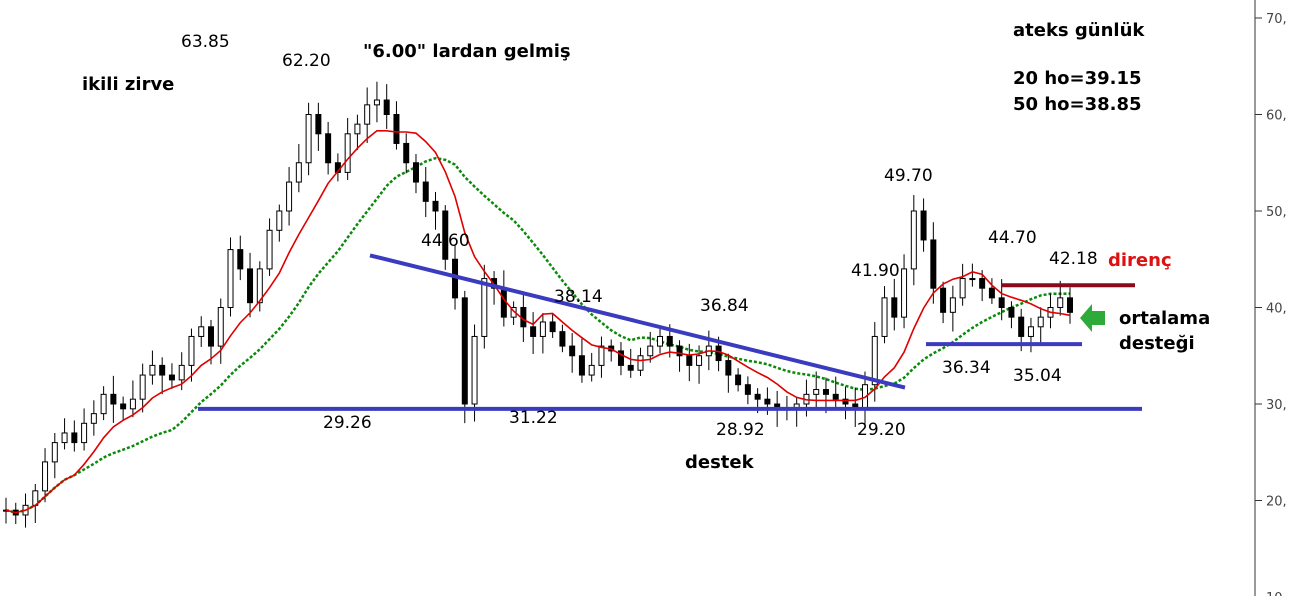 The height and width of the screenshot is (596, 1314). I want to click on y-tick-label: 40,, so click(1276, 309).